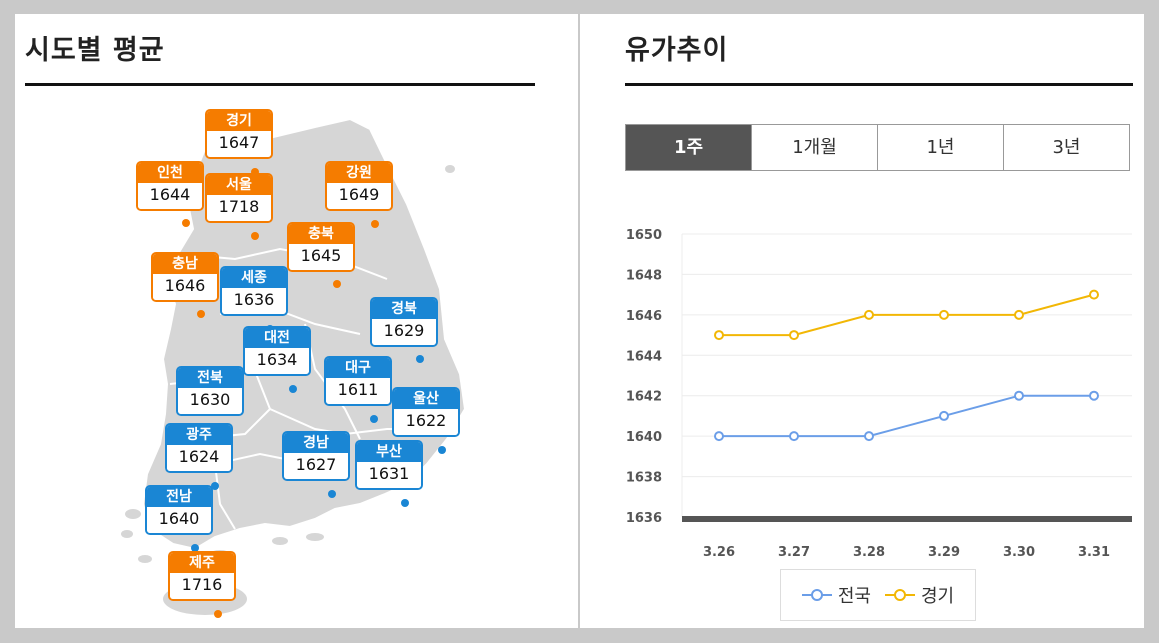 The height and width of the screenshot is (643, 1159). I want to click on region-badge: 대구 1611, so click(358, 381).